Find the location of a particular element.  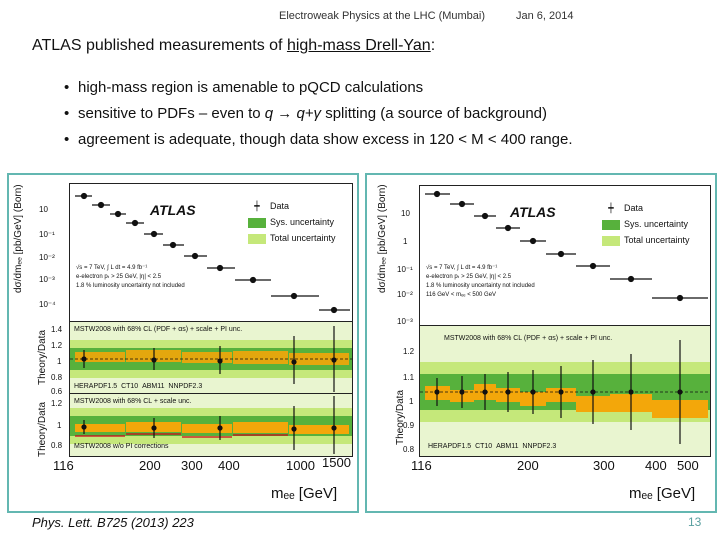

right-ratio-label: Theory/Data is located at coordinates (400, 417).